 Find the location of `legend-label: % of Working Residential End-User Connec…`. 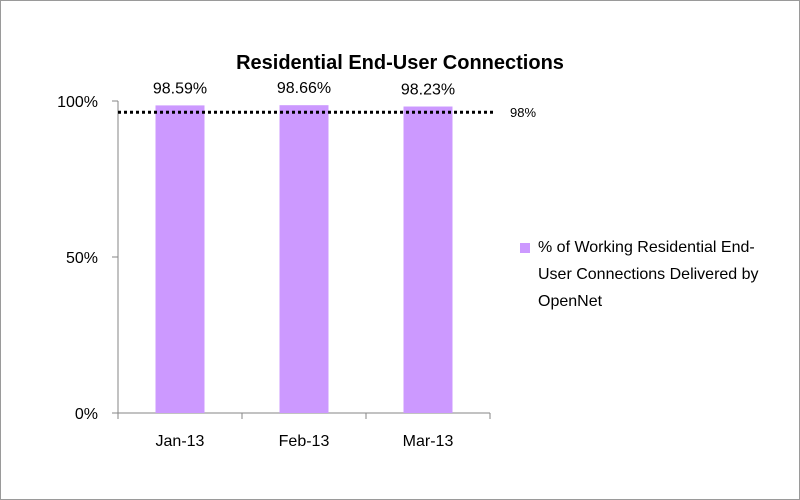

legend-label: % of Working Residential End-User Connec… is located at coordinates (648, 274).